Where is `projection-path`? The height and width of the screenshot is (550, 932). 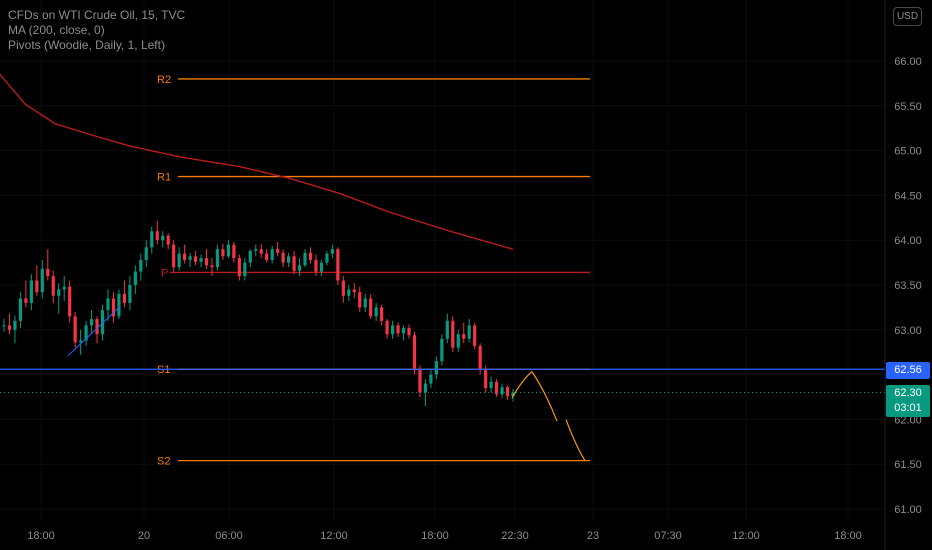
projection-path is located at coordinates (548, 416).